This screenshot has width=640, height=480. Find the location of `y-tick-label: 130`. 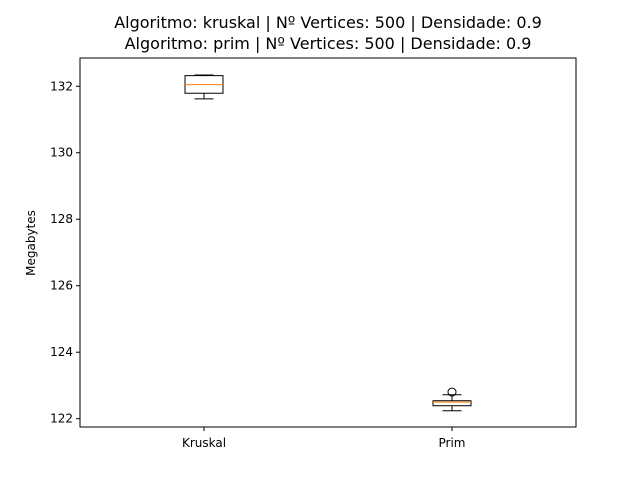

y-tick-label: 130 is located at coordinates (61, 153).